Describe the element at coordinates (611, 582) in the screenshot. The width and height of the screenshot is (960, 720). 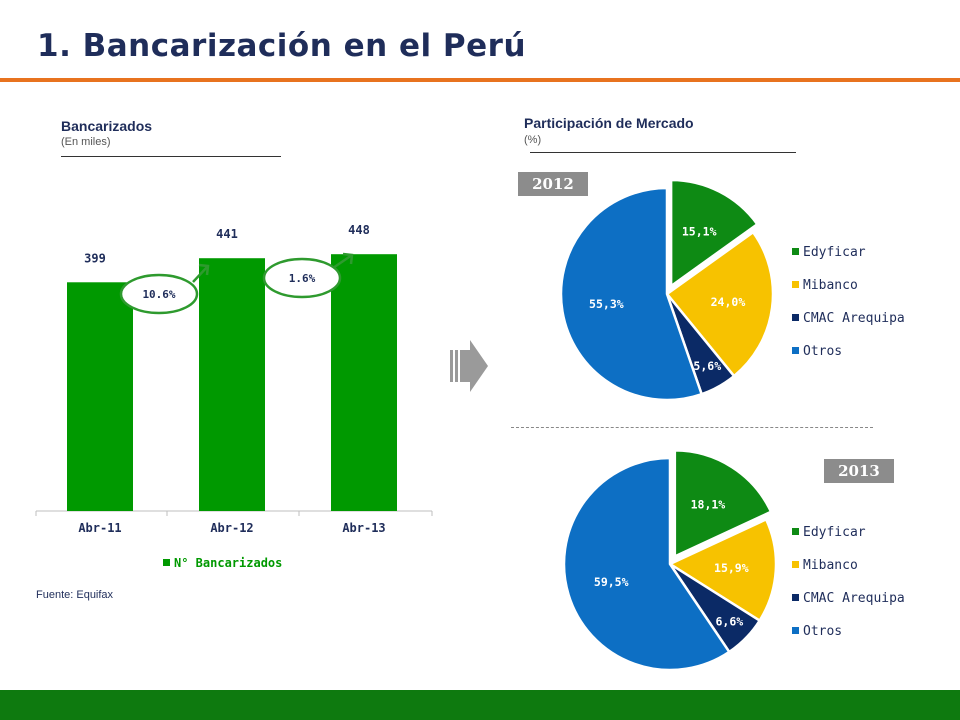
I see `pie-value-label: 59,5%` at that location.